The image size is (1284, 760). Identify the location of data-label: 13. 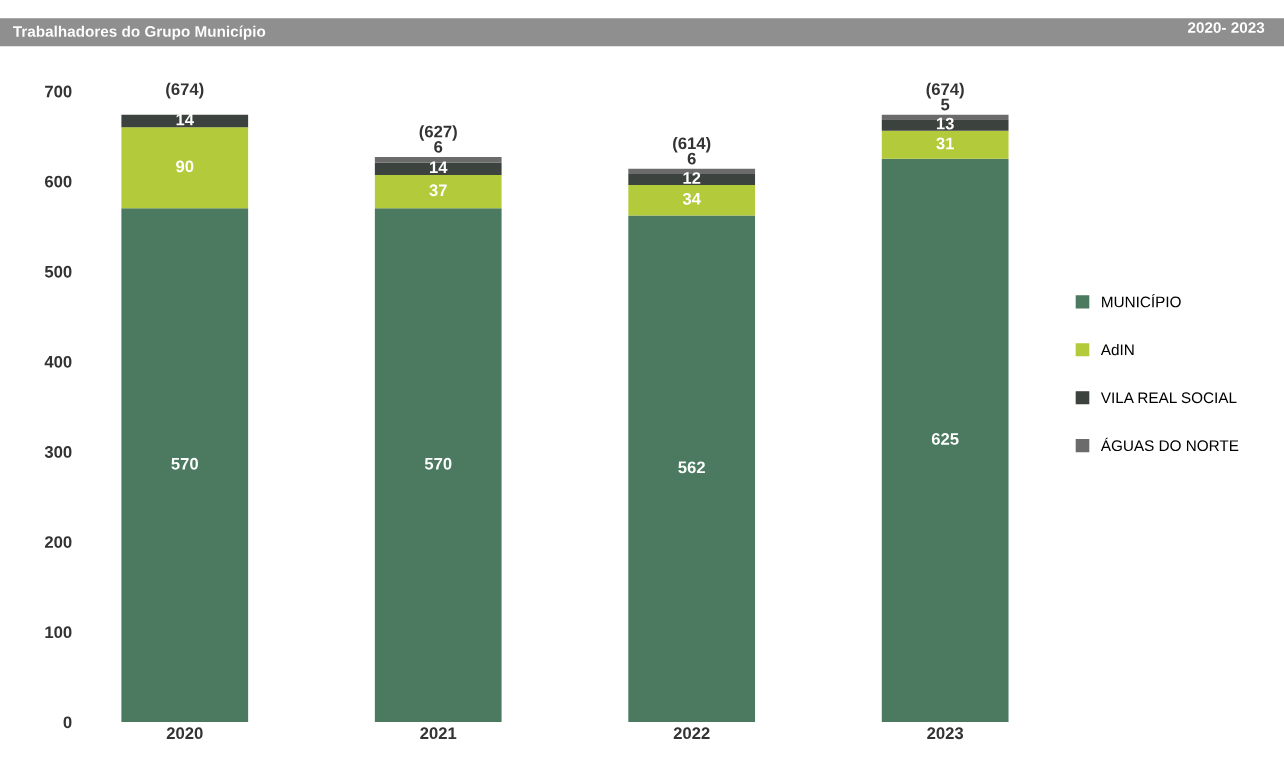
(945, 123).